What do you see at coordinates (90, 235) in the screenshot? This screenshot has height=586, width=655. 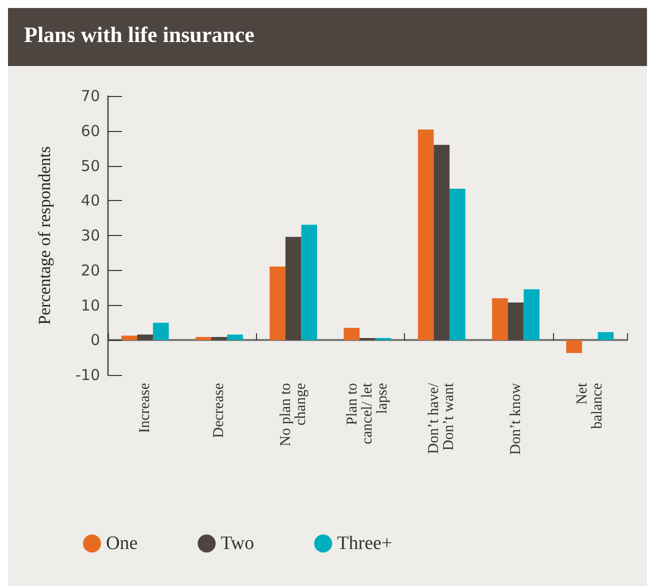 I see `y-tick-label: 30` at bounding box center [90, 235].